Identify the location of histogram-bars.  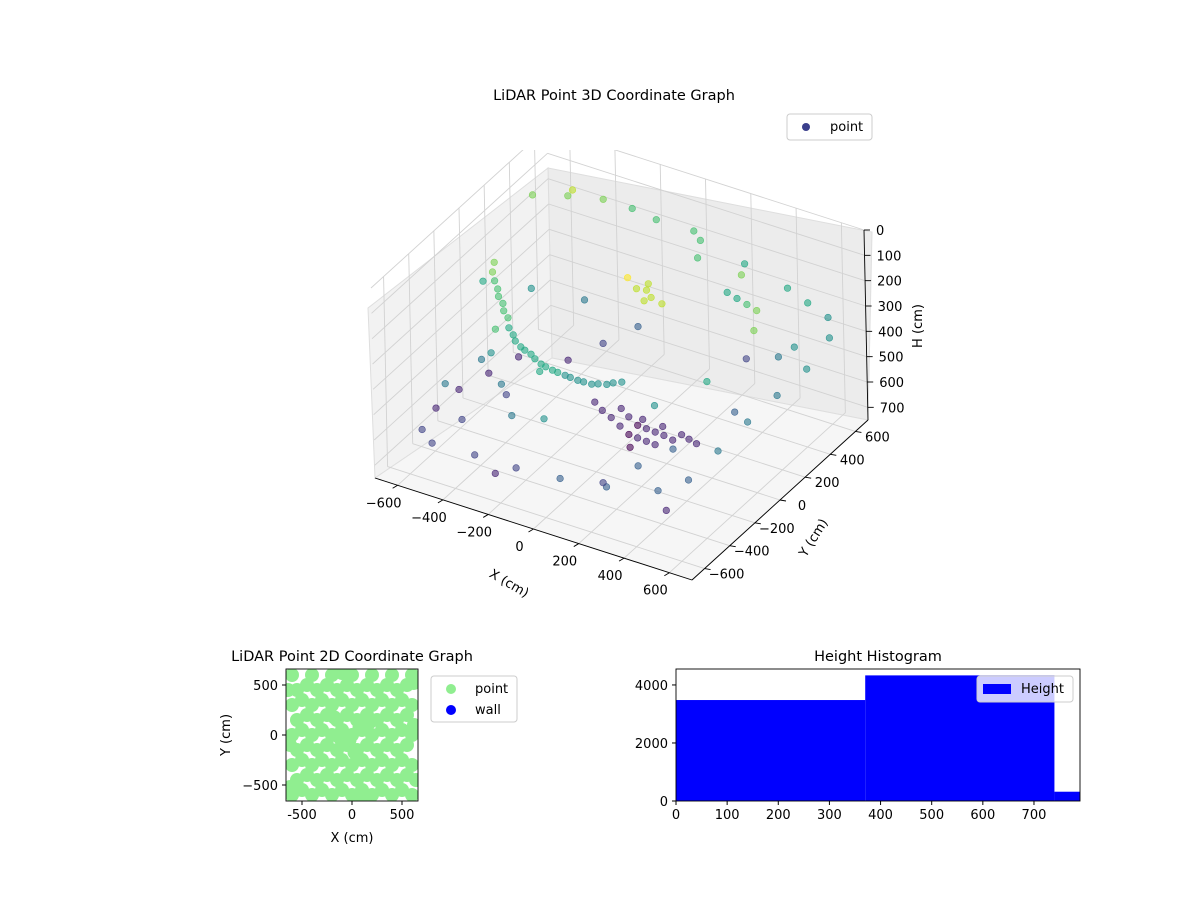
(878, 738).